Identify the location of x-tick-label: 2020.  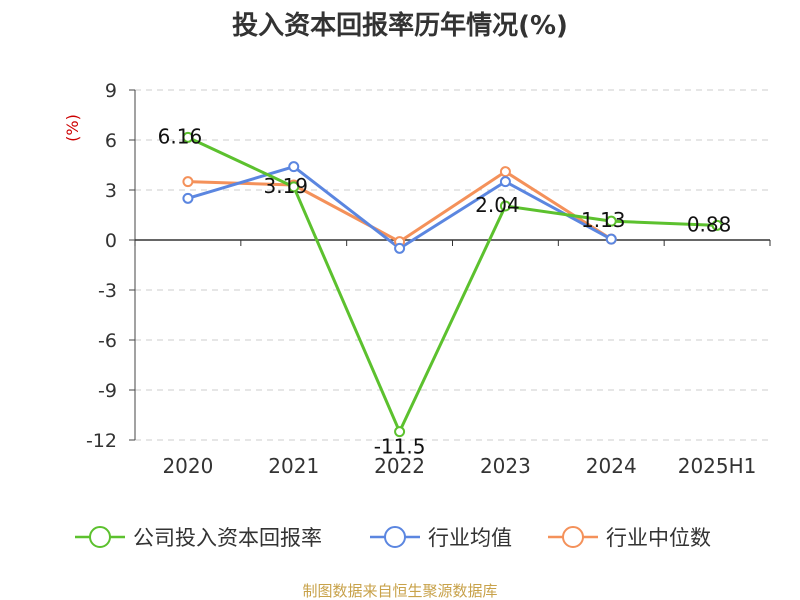
(187, 466).